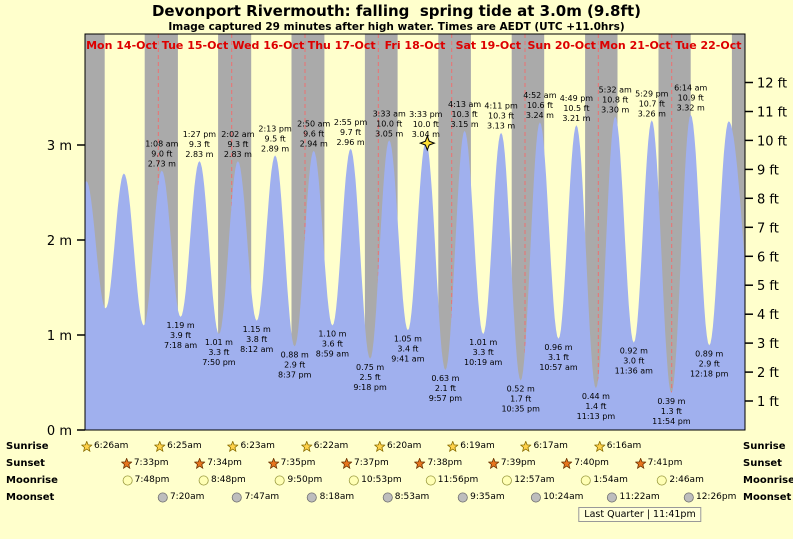 The image size is (793, 539). What do you see at coordinates (680, 480) in the screenshot?
I see `moonrise-event: 2:46am` at bounding box center [680, 480].